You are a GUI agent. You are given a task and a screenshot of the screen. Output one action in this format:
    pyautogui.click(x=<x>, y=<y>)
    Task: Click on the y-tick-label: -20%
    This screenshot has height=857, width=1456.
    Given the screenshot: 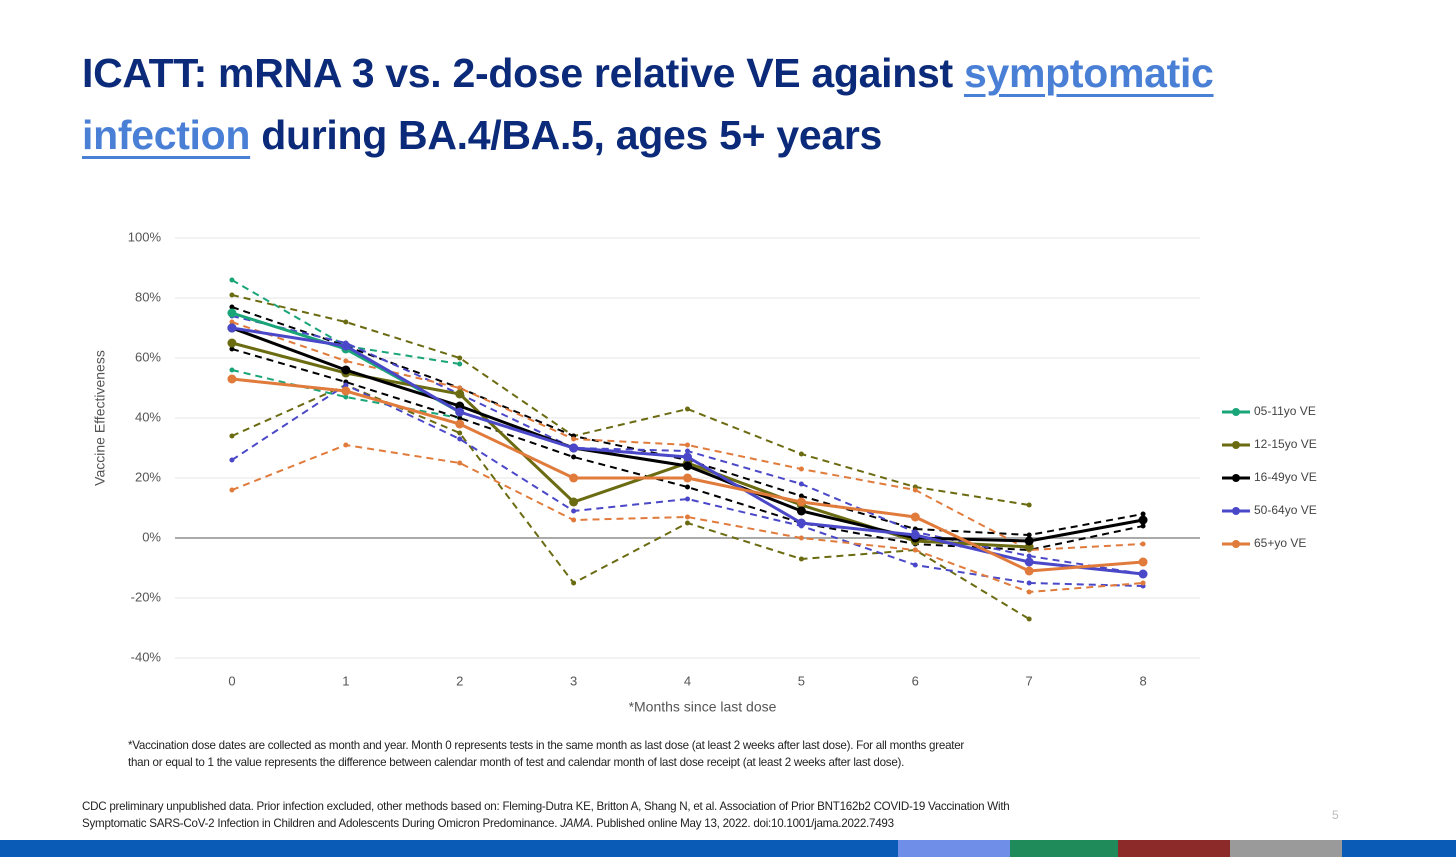 What is the action you would take?
    pyautogui.click(x=146, y=596)
    